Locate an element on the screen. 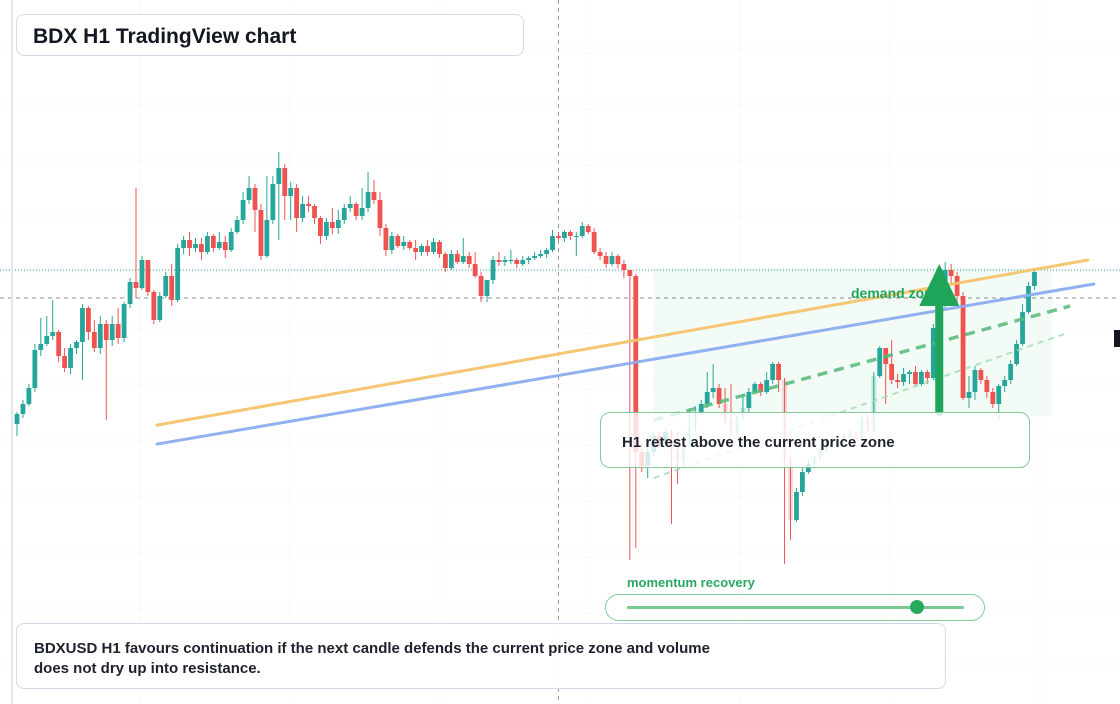  momentum-slider-knob is located at coordinates (916, 607).